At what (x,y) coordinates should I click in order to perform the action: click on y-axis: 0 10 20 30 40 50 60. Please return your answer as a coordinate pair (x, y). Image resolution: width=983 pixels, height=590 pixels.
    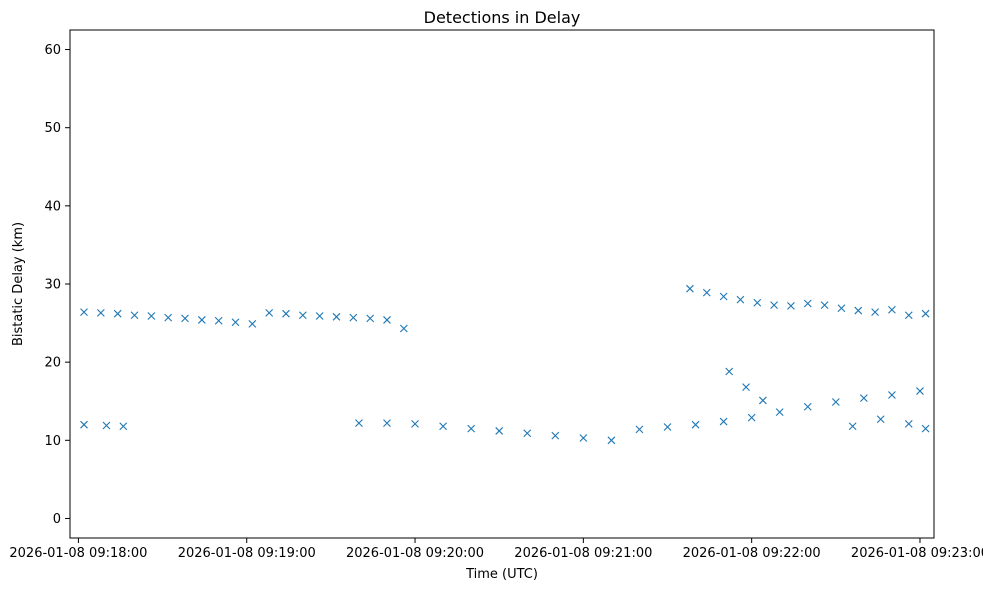
    Looking at the image, I should click on (57, 285).